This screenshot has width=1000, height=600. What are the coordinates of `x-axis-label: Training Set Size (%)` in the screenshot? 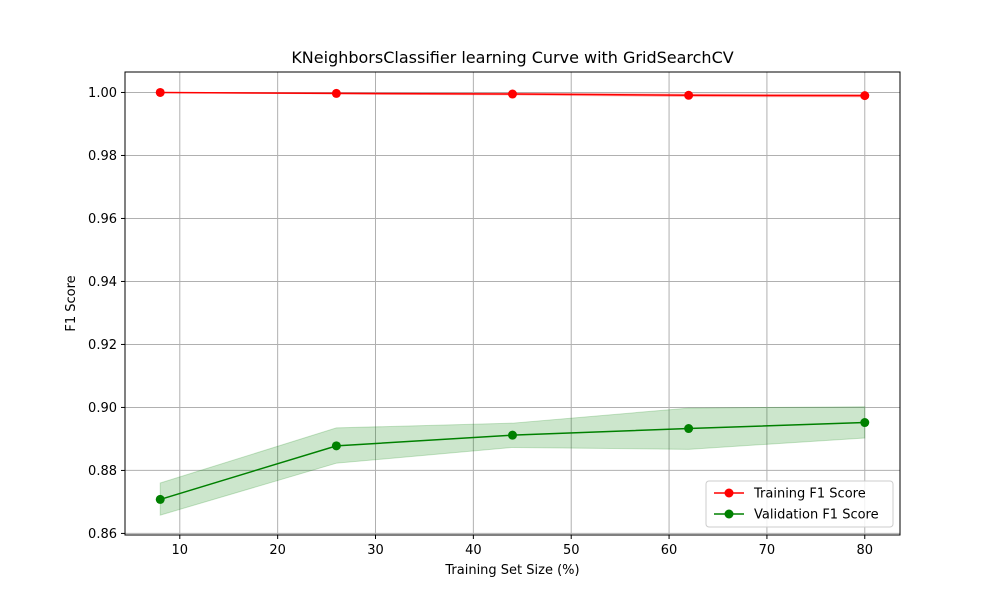 It's located at (511, 570).